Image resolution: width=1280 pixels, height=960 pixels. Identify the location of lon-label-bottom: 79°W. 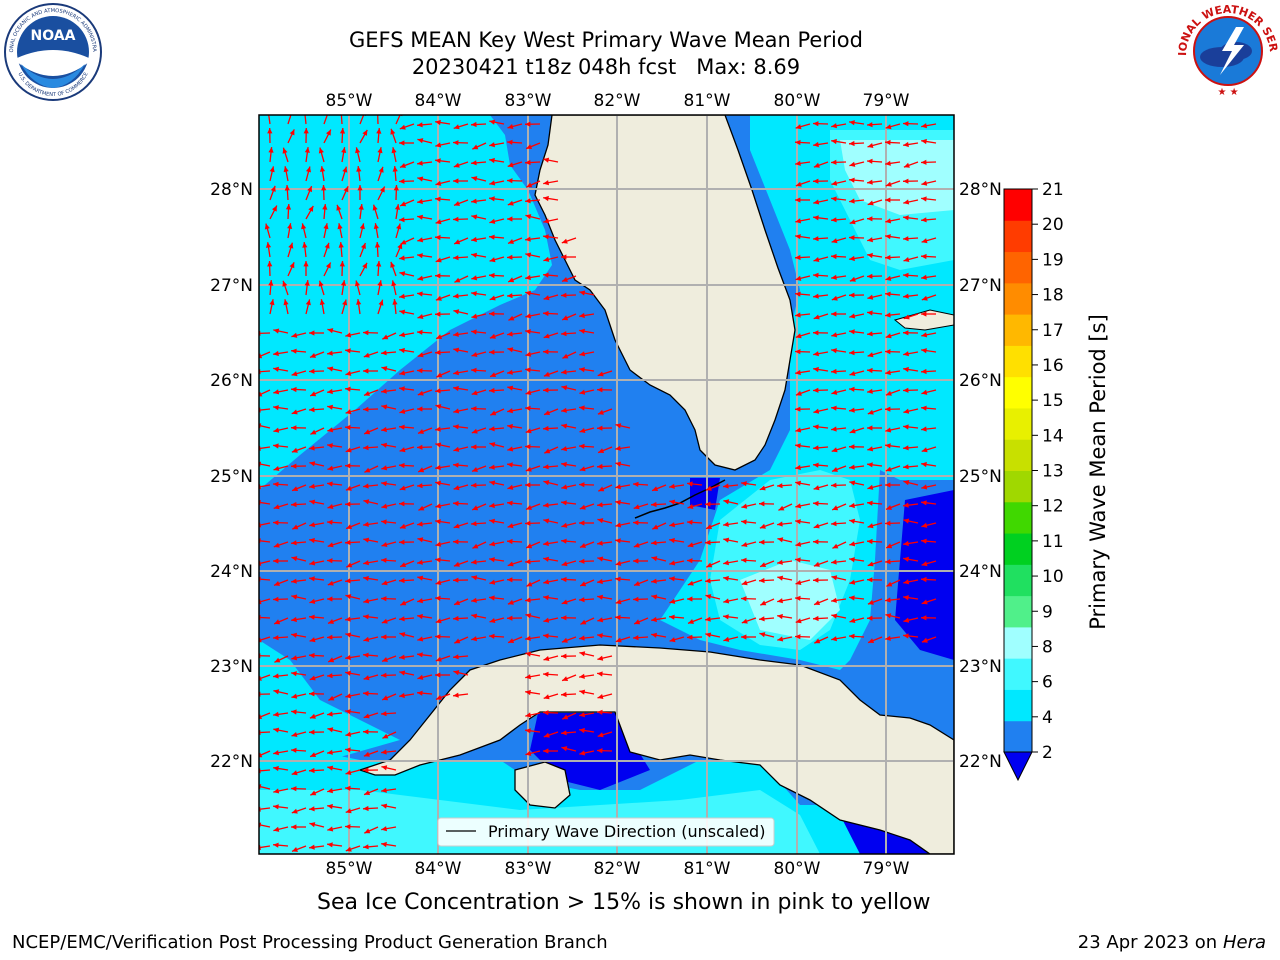
(886, 869).